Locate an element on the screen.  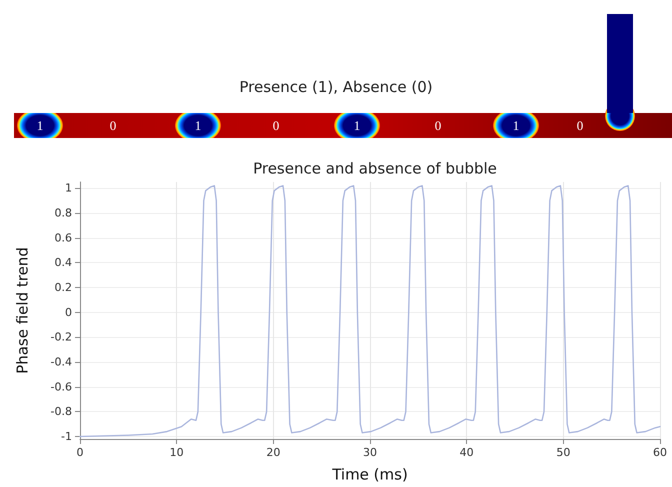
y-tick-label: 0.2 is located at coordinates (63, 287).